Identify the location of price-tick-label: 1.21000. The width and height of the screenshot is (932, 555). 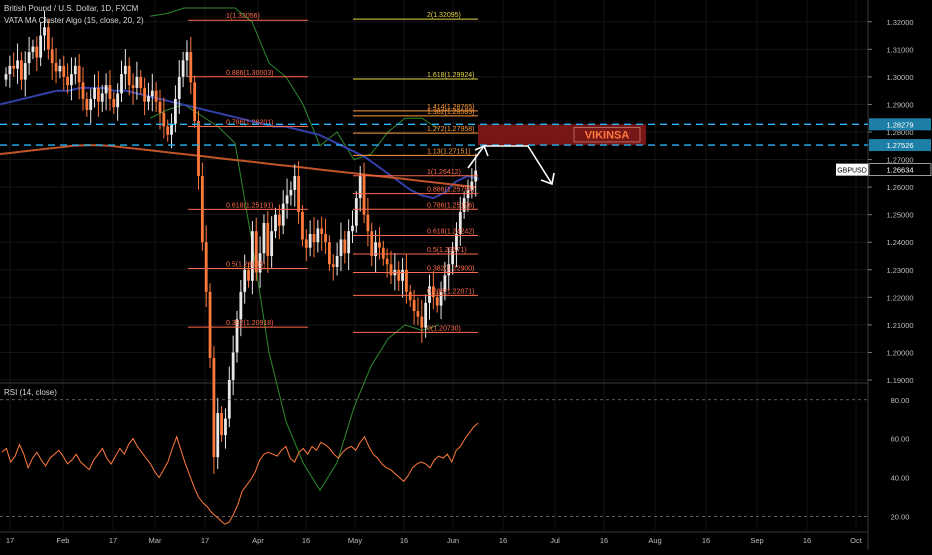
(899, 325).